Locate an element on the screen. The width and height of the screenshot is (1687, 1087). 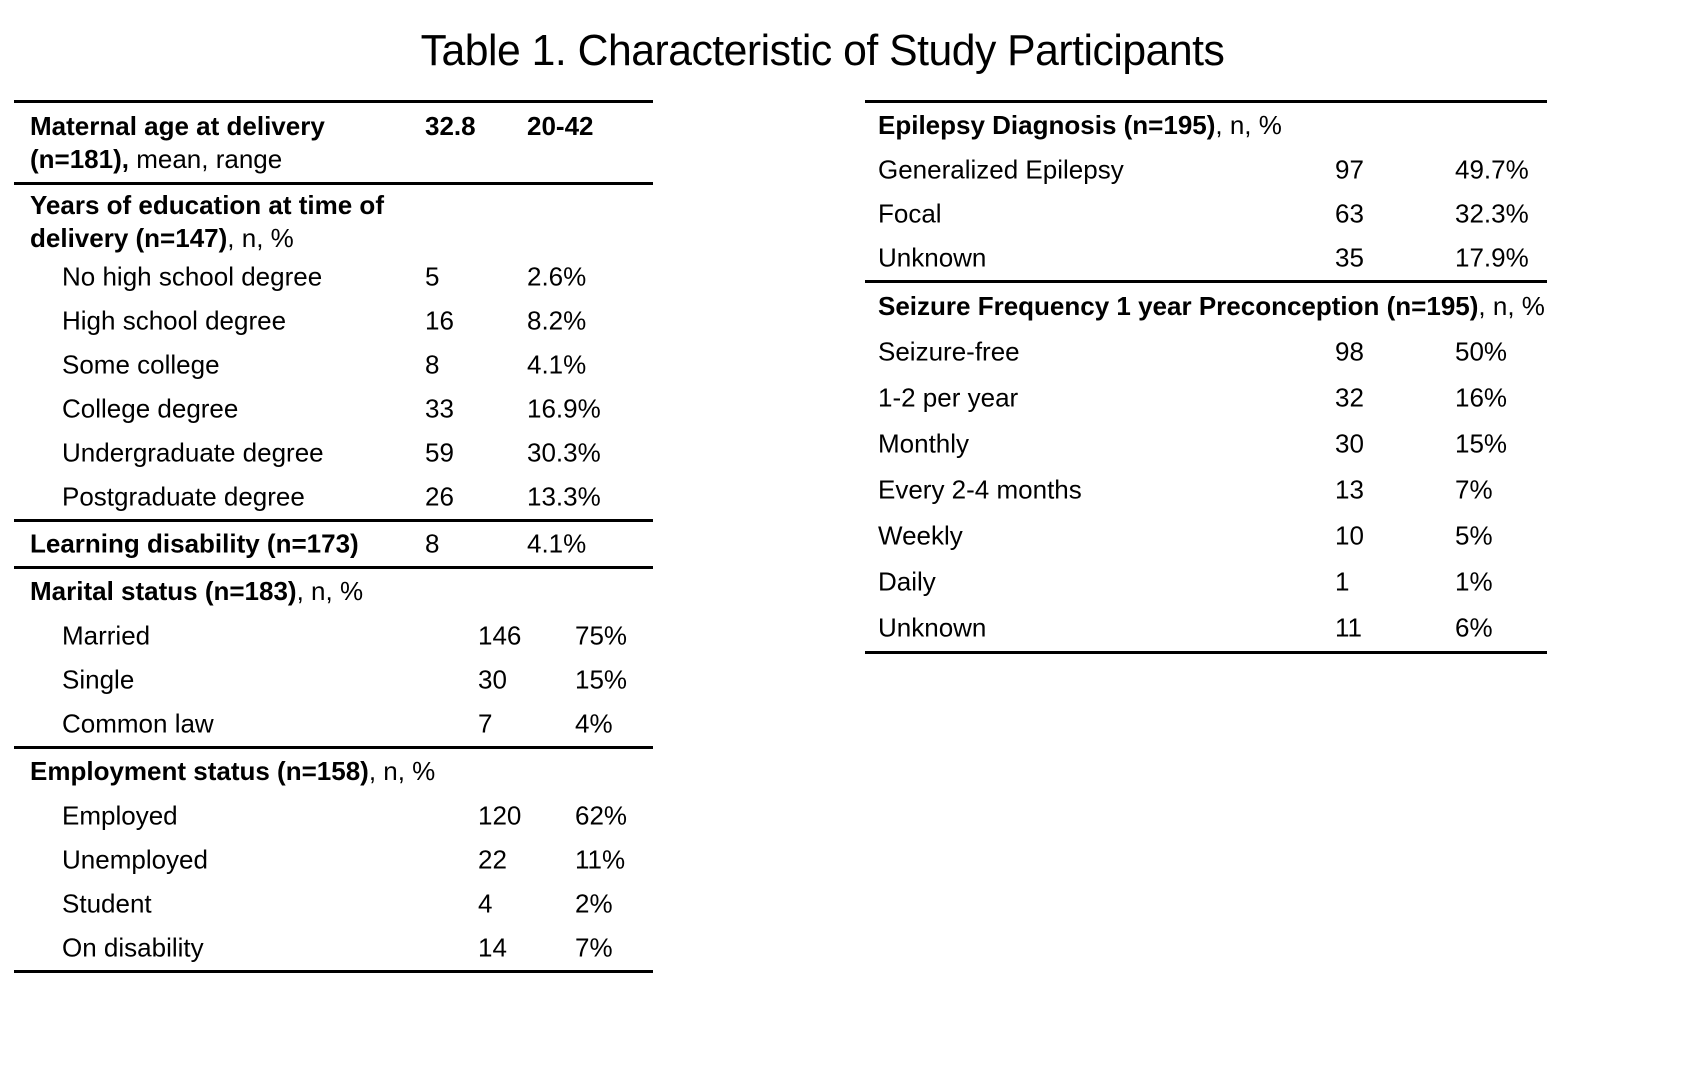
row-percent: 8.2% is located at coordinates (557, 320).